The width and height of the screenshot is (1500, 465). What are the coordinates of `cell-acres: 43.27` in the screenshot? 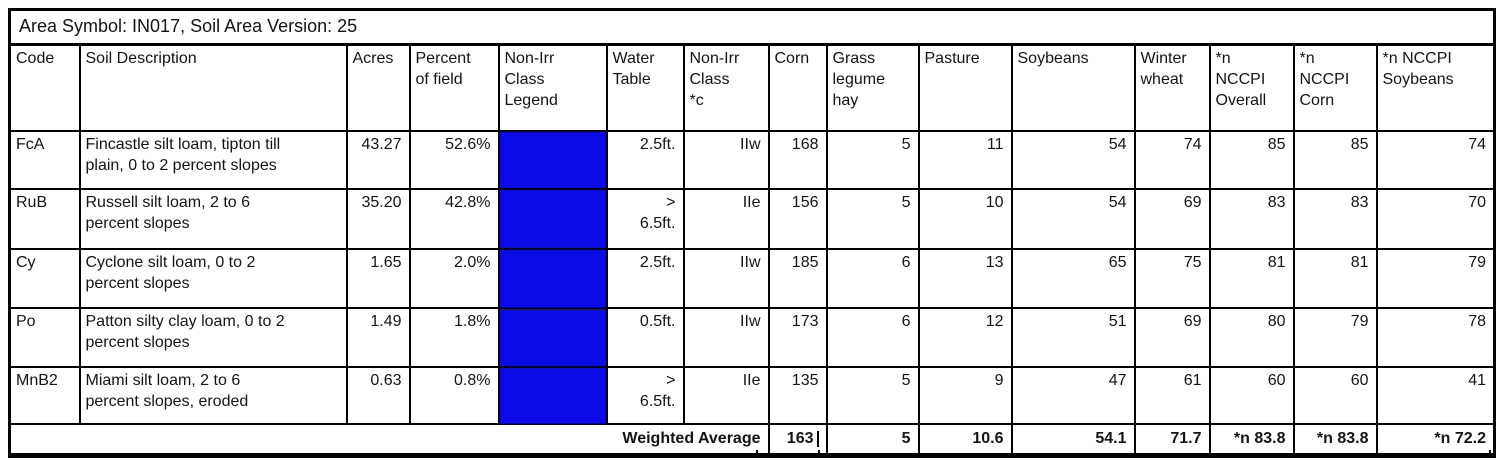 It's located at (378, 160).